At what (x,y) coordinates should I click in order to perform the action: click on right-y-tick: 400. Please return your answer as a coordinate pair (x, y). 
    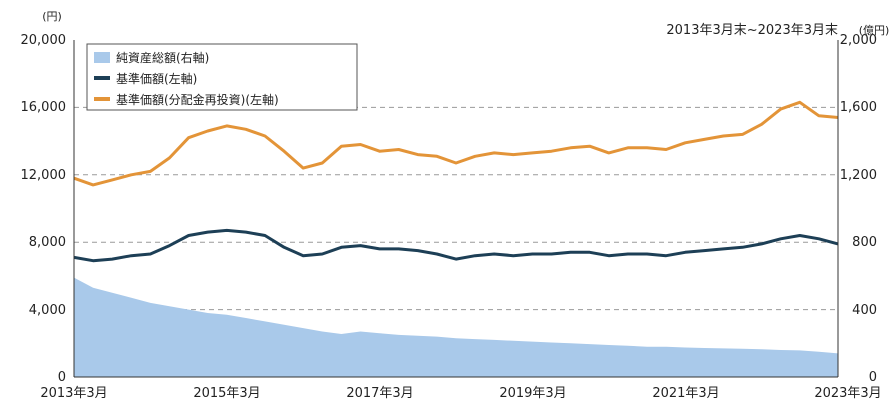
    Looking at the image, I should click on (864, 310).